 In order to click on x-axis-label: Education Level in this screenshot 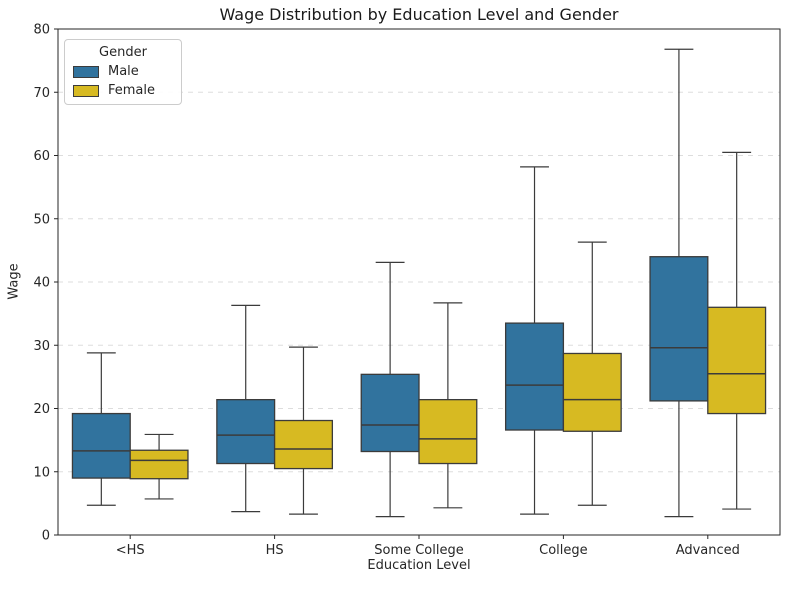, I will do `click(419, 565)`.